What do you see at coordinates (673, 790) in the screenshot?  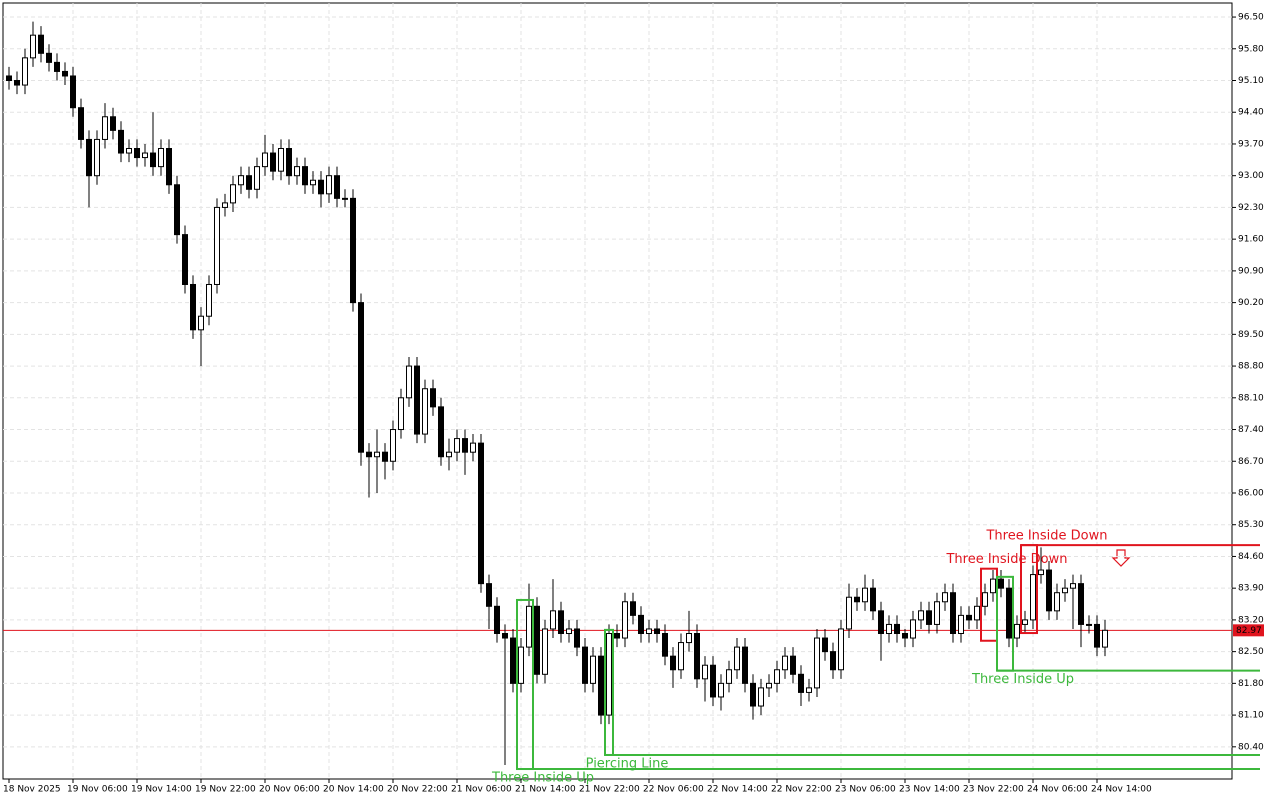 I see `x-tick-label: 22 Nov 06:00` at bounding box center [673, 790].